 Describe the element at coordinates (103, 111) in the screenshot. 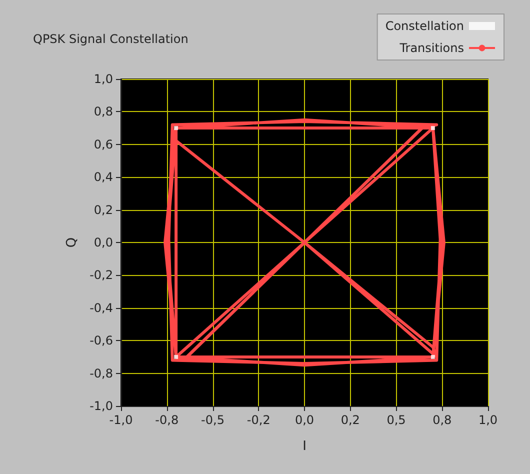

I see `y-tick-label: 0,8` at that location.